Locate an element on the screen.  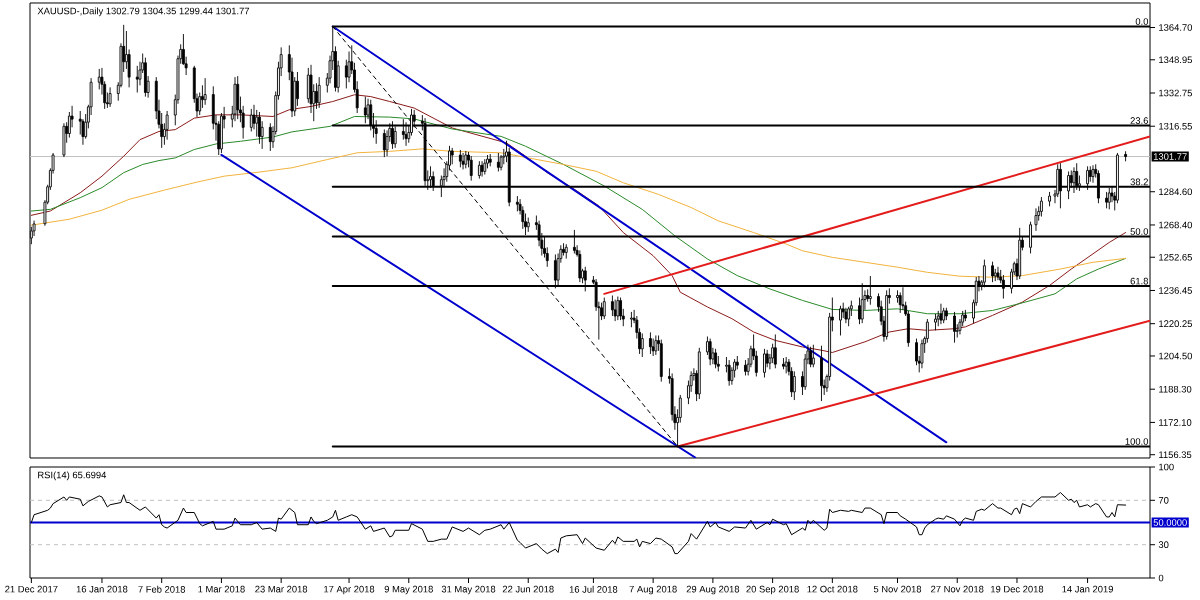
y-tick-label: 1348.95 is located at coordinates (1176, 60).